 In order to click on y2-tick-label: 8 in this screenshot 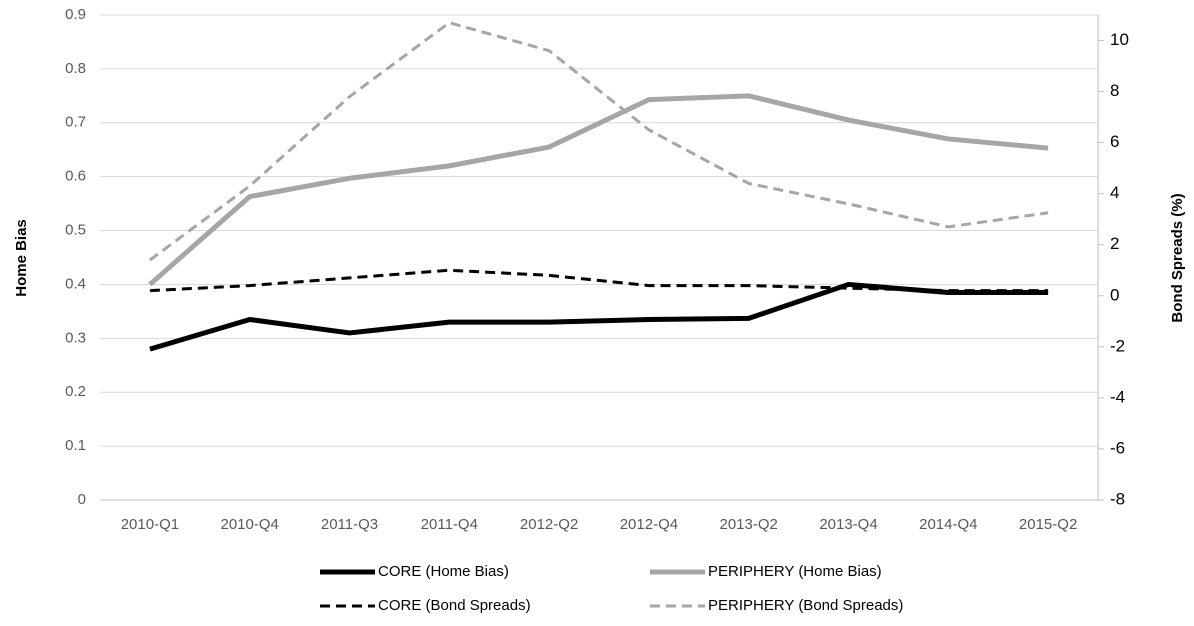, I will do `click(1114, 90)`.